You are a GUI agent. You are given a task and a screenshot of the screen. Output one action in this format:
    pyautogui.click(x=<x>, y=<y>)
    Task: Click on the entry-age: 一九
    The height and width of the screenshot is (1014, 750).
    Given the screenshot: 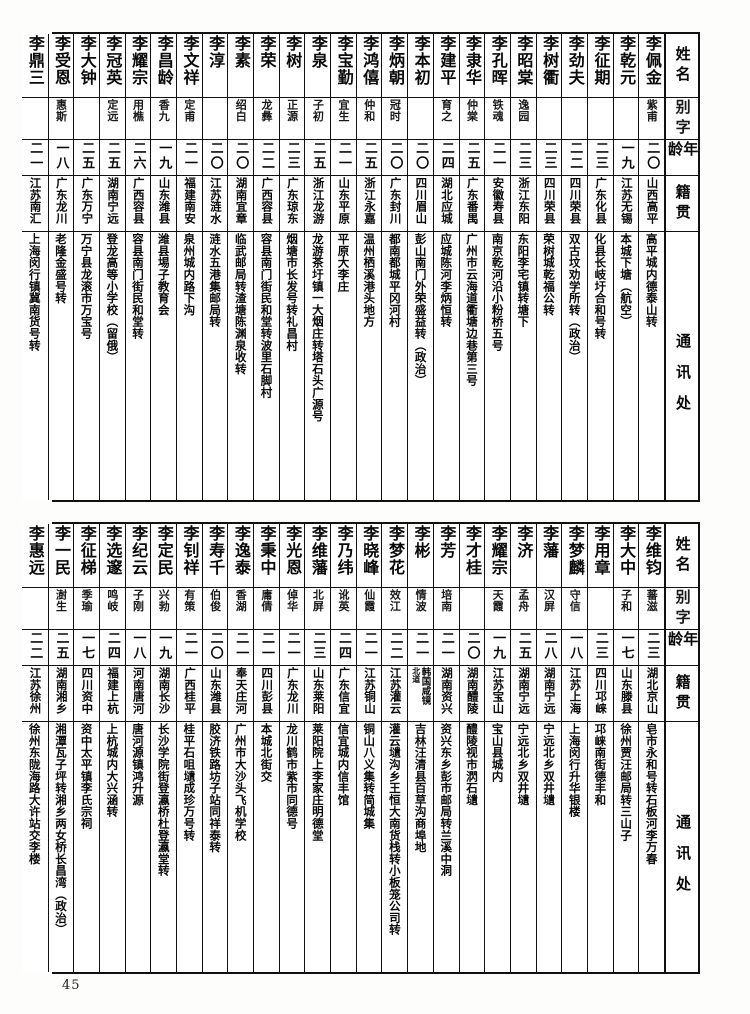 What is the action you would take?
    pyautogui.click(x=626, y=158)
    